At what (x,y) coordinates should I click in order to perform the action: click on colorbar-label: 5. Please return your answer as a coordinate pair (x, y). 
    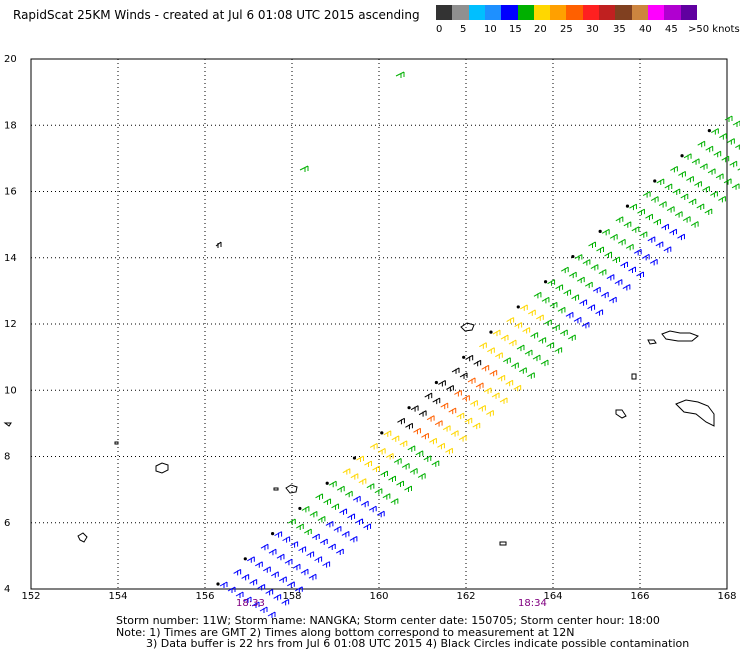
    Looking at the image, I should click on (463, 29).